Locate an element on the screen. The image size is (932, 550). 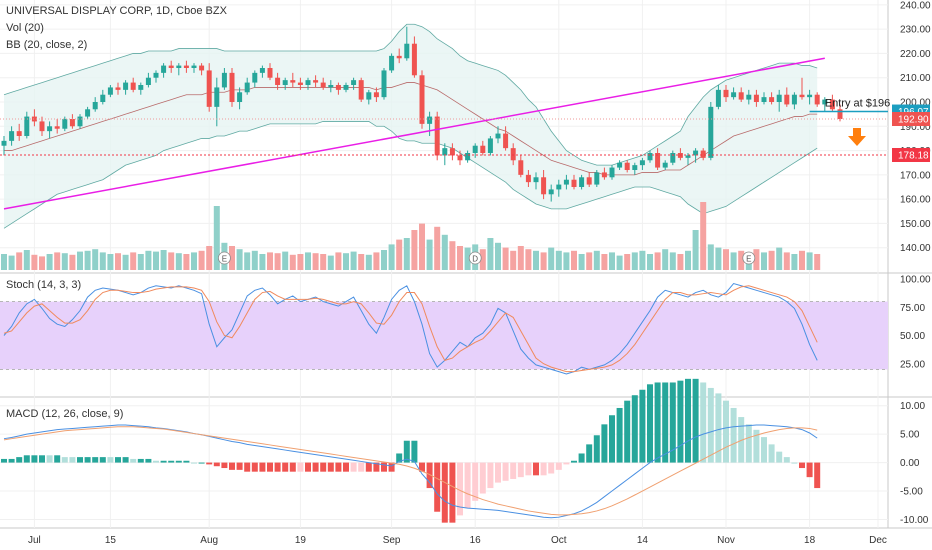
x-tick-label: 15 is located at coordinates (111, 540).